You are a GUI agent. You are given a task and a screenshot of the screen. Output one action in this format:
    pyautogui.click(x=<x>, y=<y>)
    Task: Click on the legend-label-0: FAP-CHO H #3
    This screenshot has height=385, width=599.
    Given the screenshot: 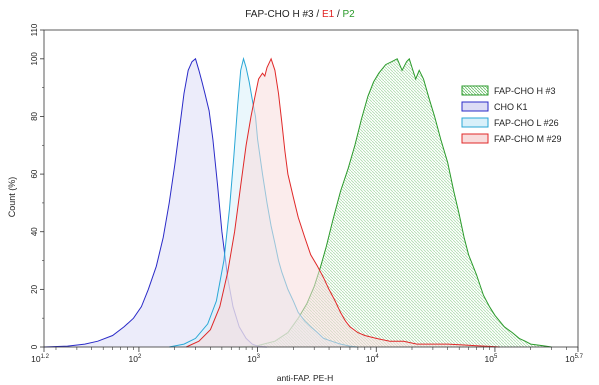 What is the action you would take?
    pyautogui.click(x=525, y=91)
    